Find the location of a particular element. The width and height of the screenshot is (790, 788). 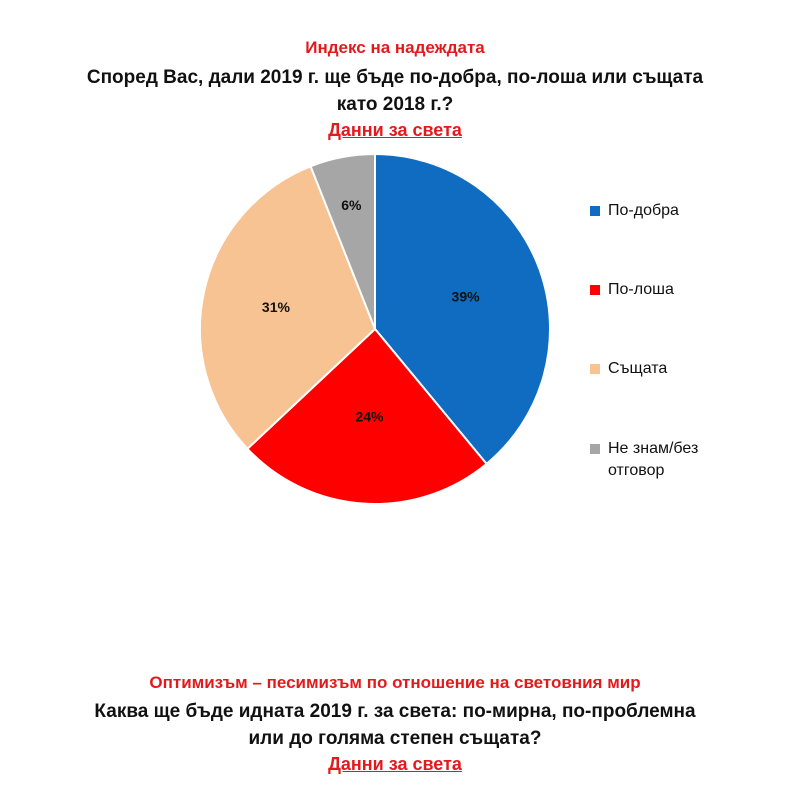

legend-item-po-losha: По-лоша is located at coordinates (674, 290).